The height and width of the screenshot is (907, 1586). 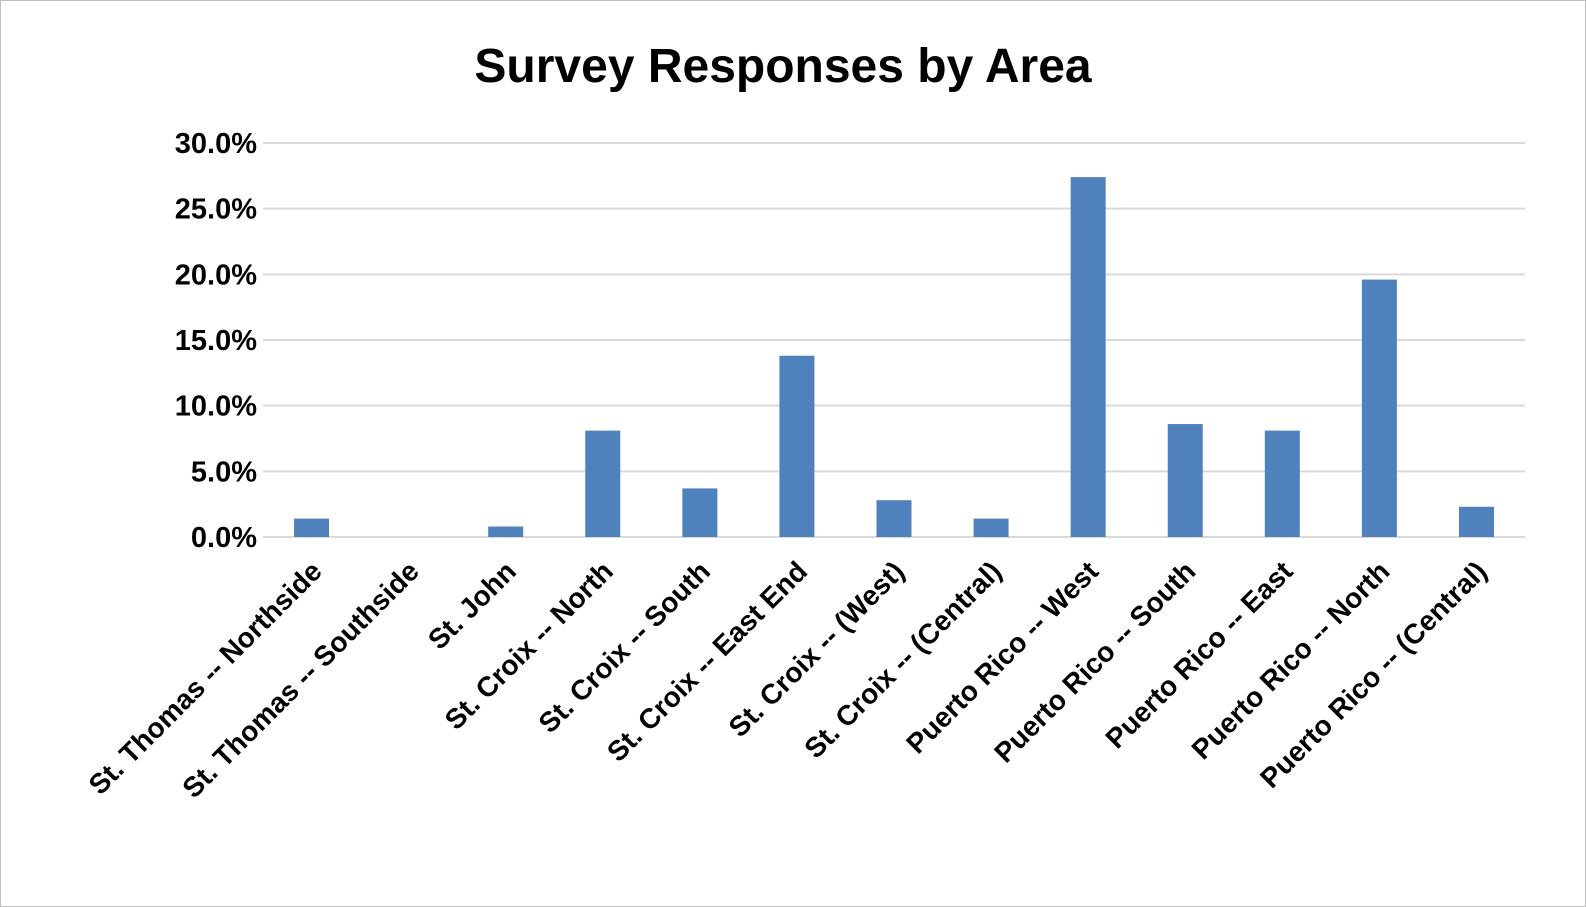 What do you see at coordinates (224, 472) in the screenshot?
I see `y-tick-label: 5.0%` at bounding box center [224, 472].